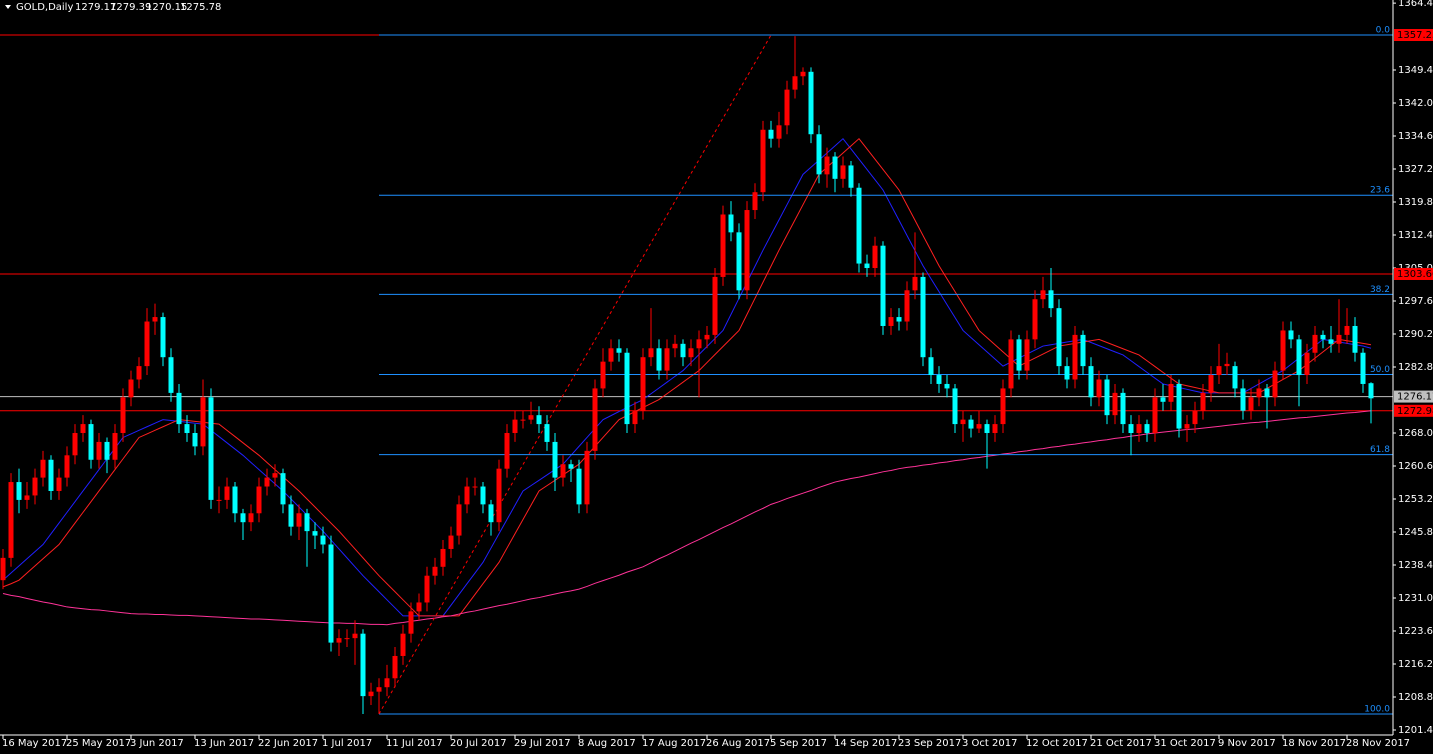 This screenshot has height=754, width=1433. I want to click on x-tick-label: 18 Nov 2017, so click(1314, 743).